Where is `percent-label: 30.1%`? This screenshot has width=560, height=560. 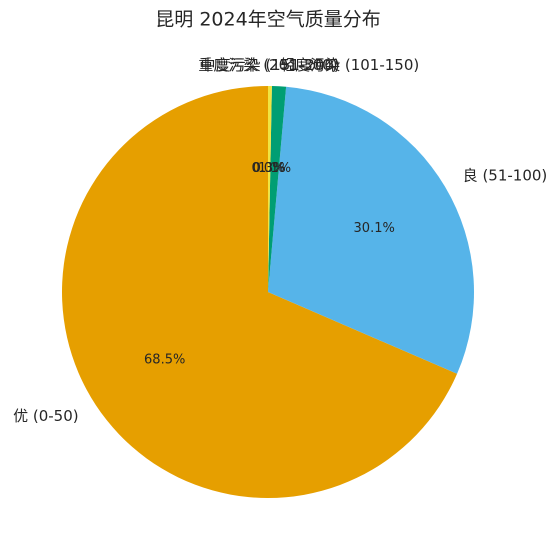 percent-label: 30.1% is located at coordinates (374, 228).